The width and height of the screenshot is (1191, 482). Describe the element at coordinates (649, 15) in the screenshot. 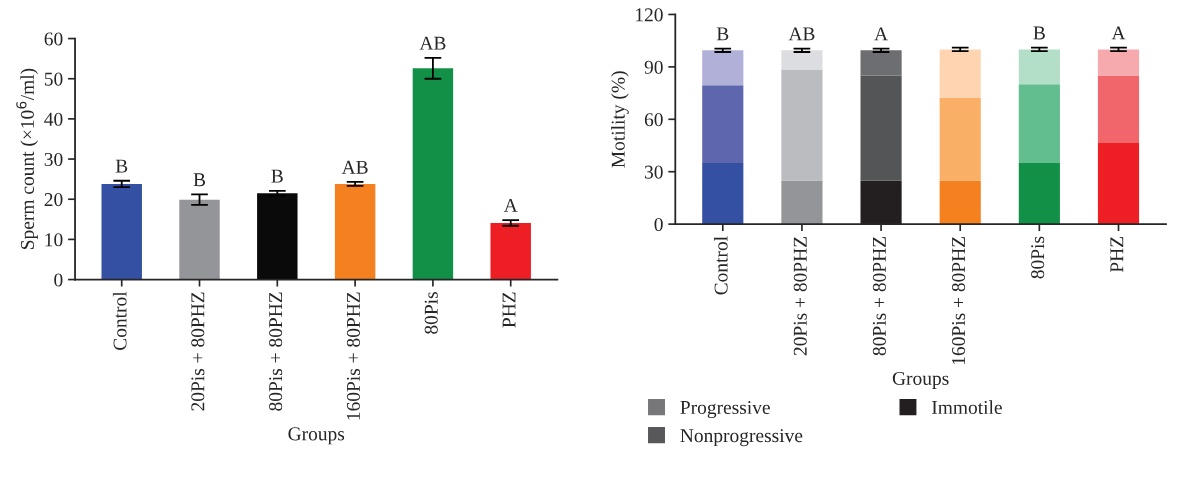

I see `y-tick-label: 120` at that location.